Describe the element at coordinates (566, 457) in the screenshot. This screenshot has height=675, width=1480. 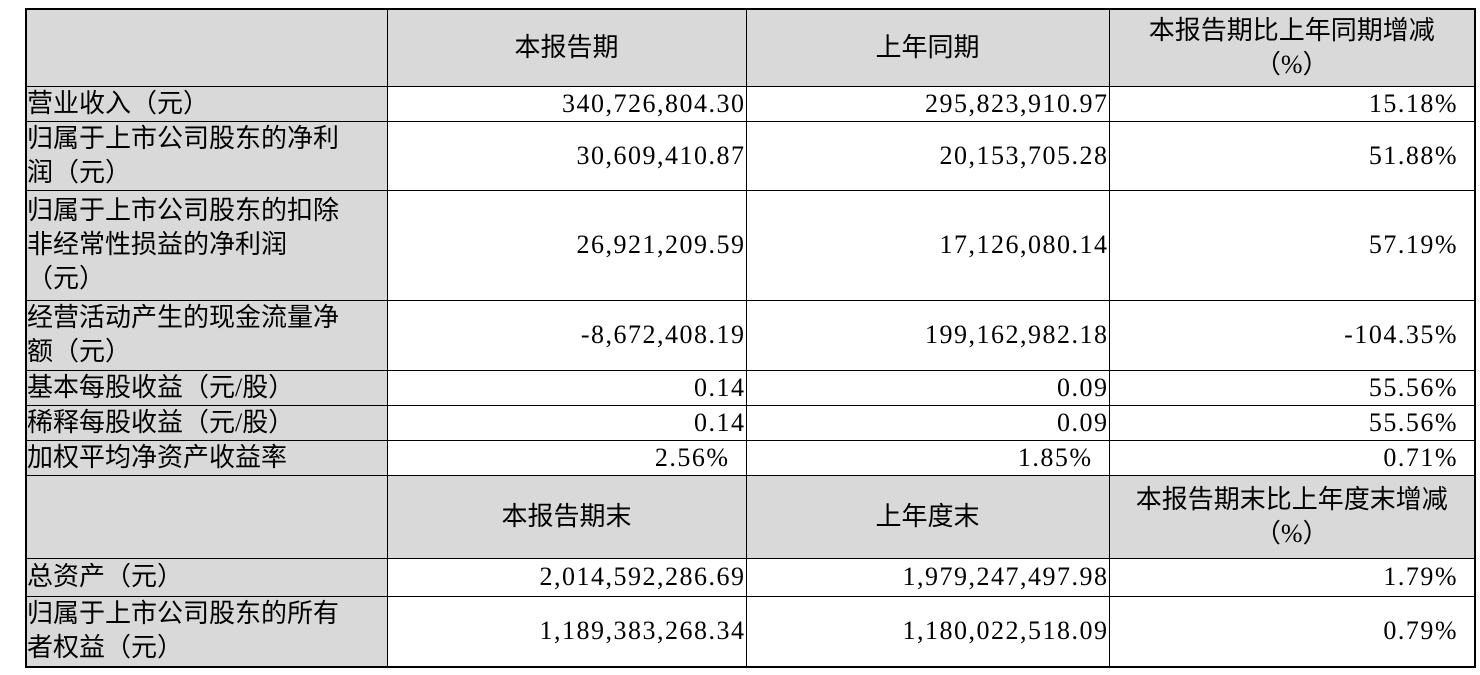
I see `current-value-cell: 2.56%` at that location.